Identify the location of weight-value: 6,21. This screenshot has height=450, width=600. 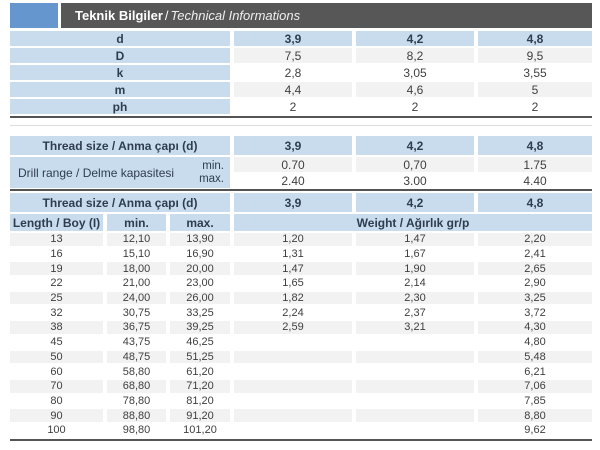
(535, 371).